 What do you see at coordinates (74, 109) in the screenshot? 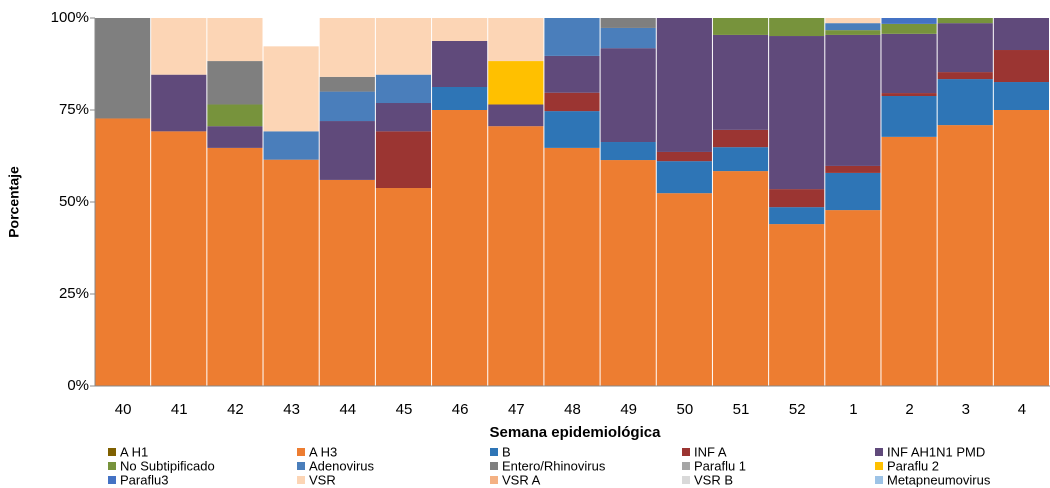
I see `y-tick-label: 75%` at bounding box center [74, 109].